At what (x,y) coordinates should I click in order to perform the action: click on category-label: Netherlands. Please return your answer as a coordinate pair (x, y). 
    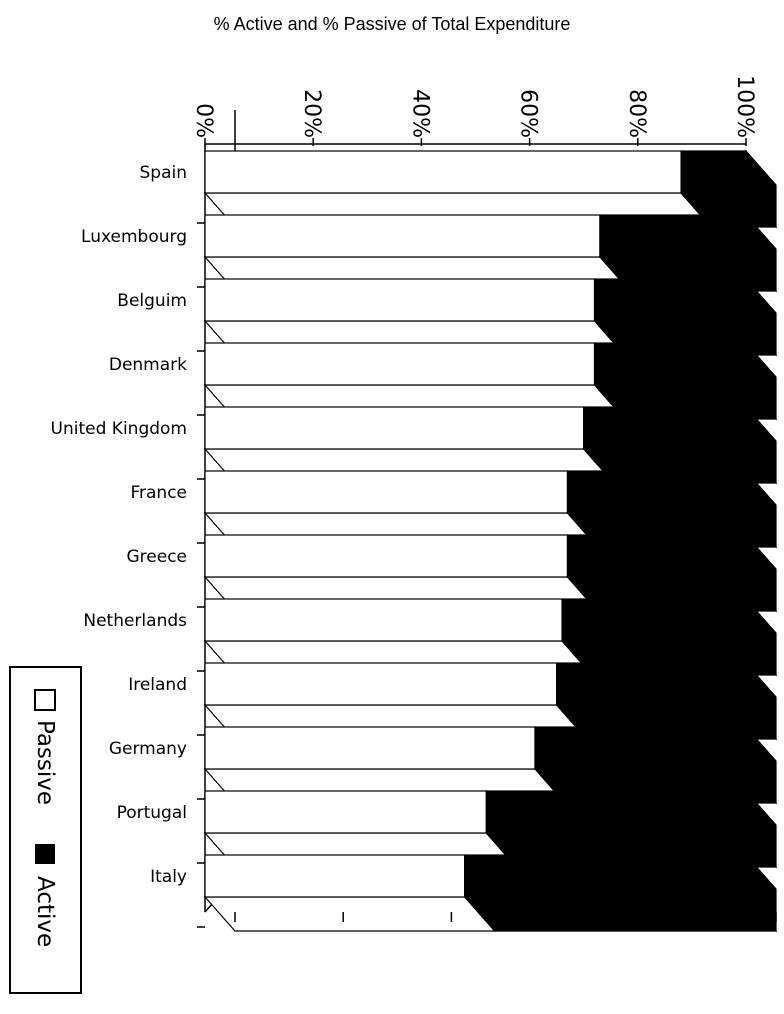
    Looking at the image, I should click on (135, 621).